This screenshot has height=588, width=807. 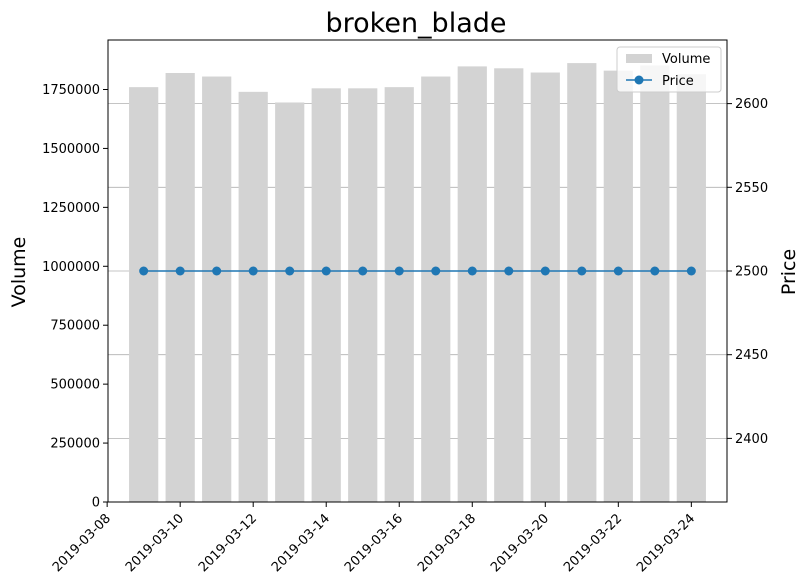 I want to click on y-left-tick-label: 750000, so click(x=75, y=326).